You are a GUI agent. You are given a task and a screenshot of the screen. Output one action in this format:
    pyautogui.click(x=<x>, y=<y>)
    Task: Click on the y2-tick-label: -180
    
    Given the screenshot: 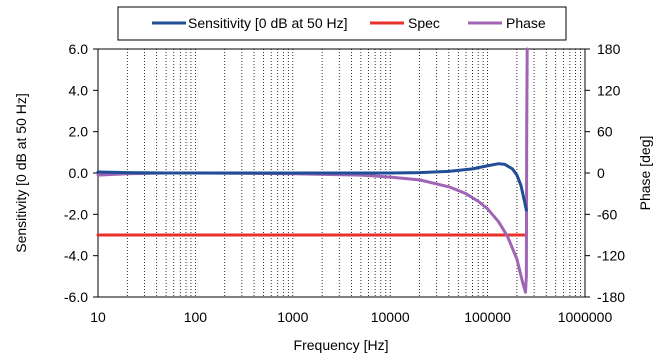 What is the action you would take?
    pyautogui.click(x=611, y=297)
    